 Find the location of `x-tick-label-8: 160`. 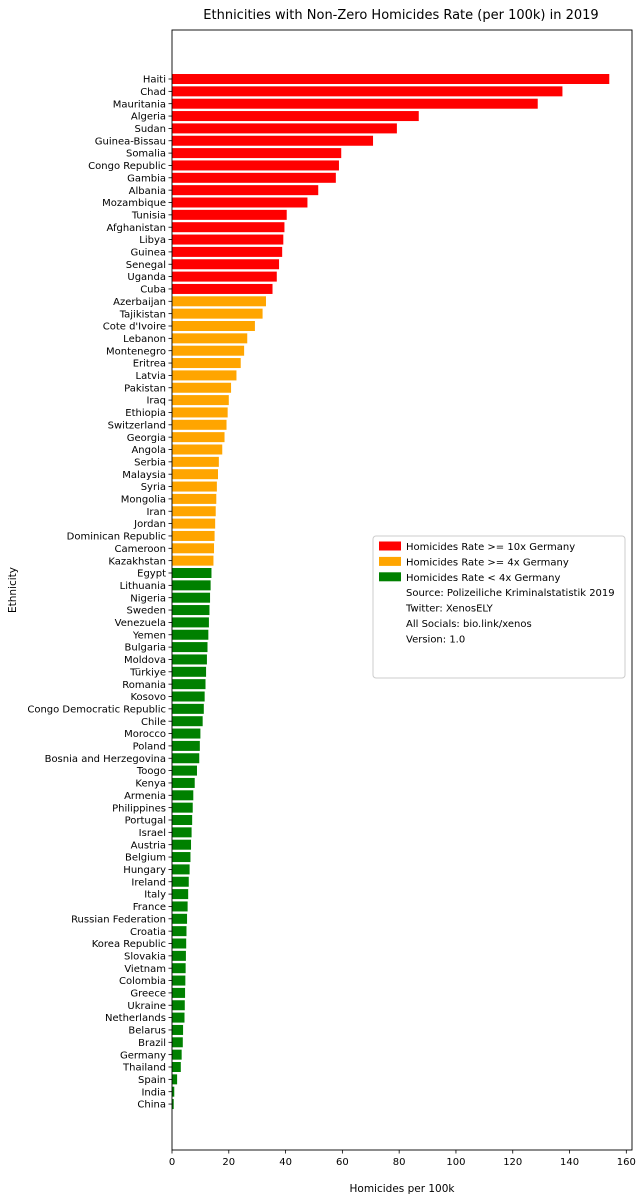

x-tick-label-8: 160 is located at coordinates (626, 1162).